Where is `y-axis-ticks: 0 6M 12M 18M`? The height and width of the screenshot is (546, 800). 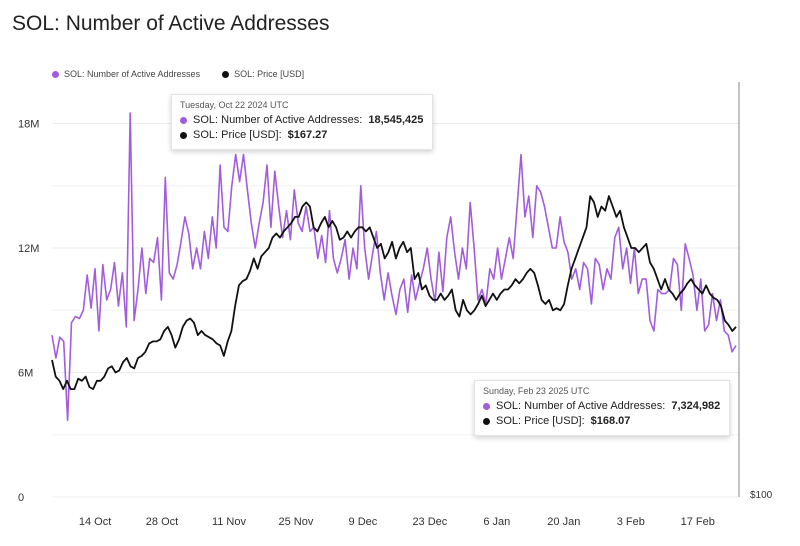 y-axis-ticks: 0 6M 12M 18M is located at coordinates (28, 312).